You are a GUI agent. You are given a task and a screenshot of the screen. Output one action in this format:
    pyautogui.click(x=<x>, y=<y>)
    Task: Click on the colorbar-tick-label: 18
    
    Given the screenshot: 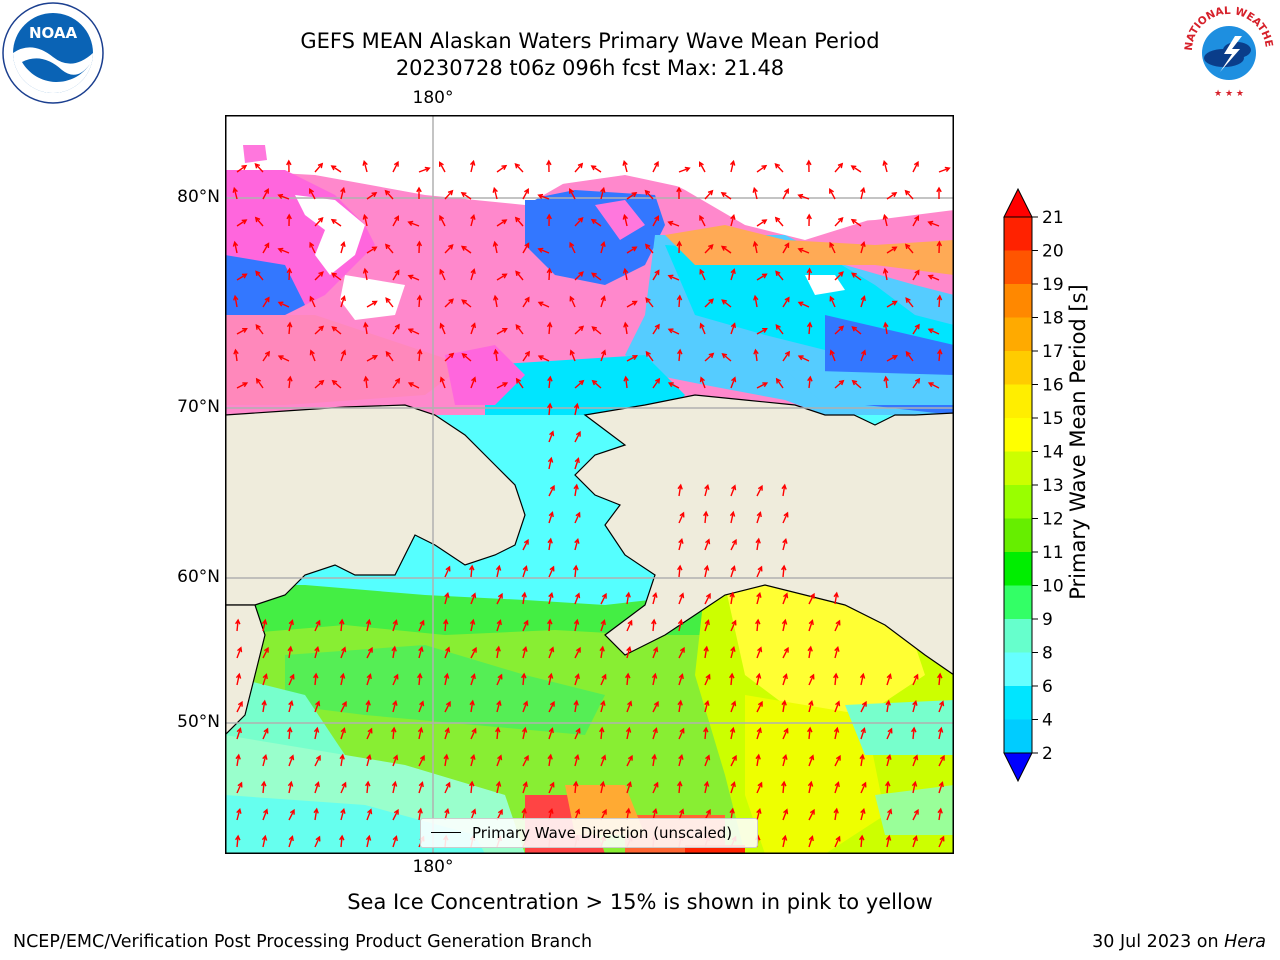 What is the action you would take?
    pyautogui.click(x=1053, y=319)
    